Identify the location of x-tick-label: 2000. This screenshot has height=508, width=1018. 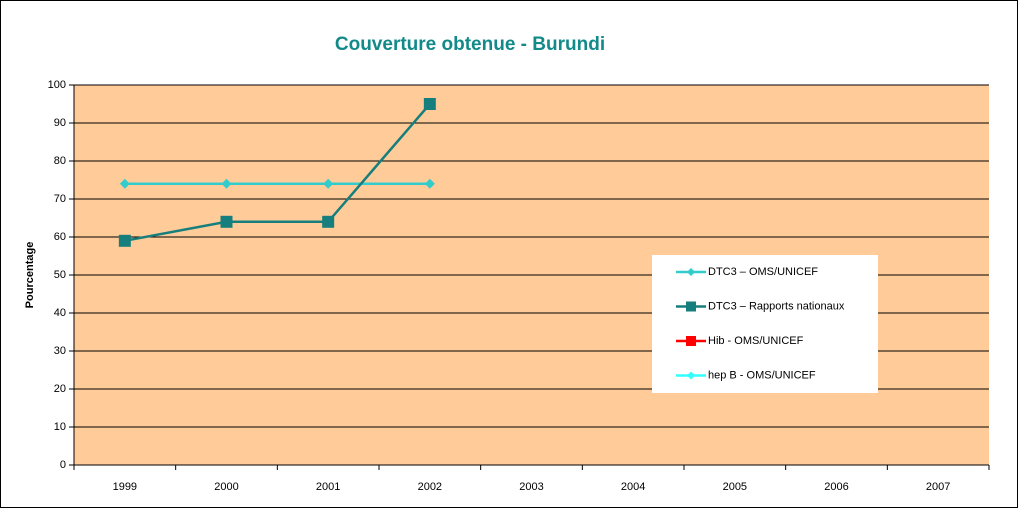
(226, 487).